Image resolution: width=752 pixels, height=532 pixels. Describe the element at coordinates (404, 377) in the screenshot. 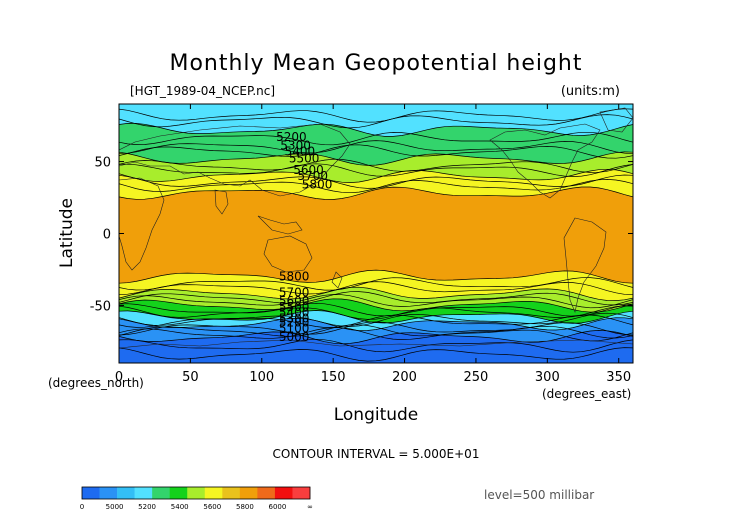

I see `x-tick-label: 200` at that location.